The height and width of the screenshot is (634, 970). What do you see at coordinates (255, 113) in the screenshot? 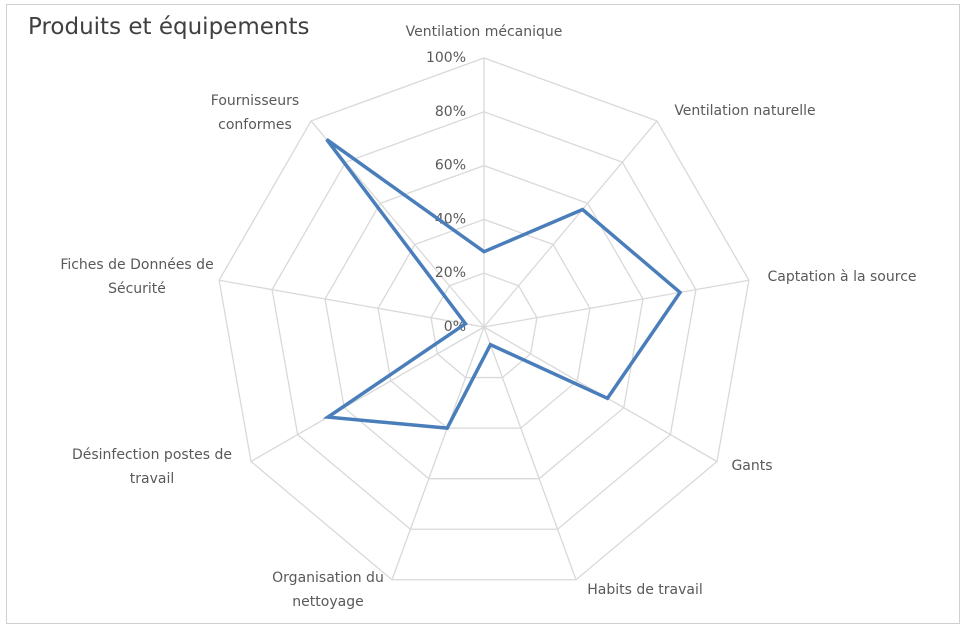
I see `category-label: Fournisseurs conformes` at bounding box center [255, 113].